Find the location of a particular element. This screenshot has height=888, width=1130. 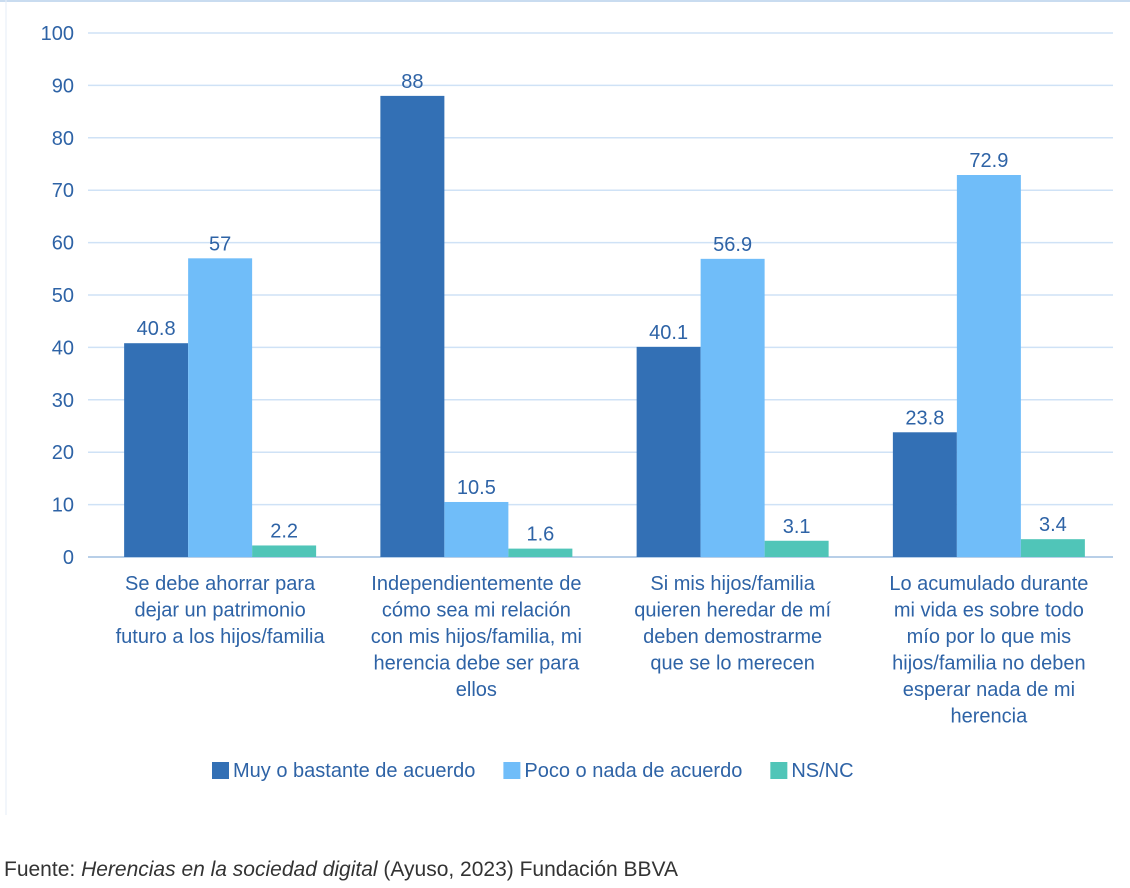

data-label: 23.8 is located at coordinates (924, 418).